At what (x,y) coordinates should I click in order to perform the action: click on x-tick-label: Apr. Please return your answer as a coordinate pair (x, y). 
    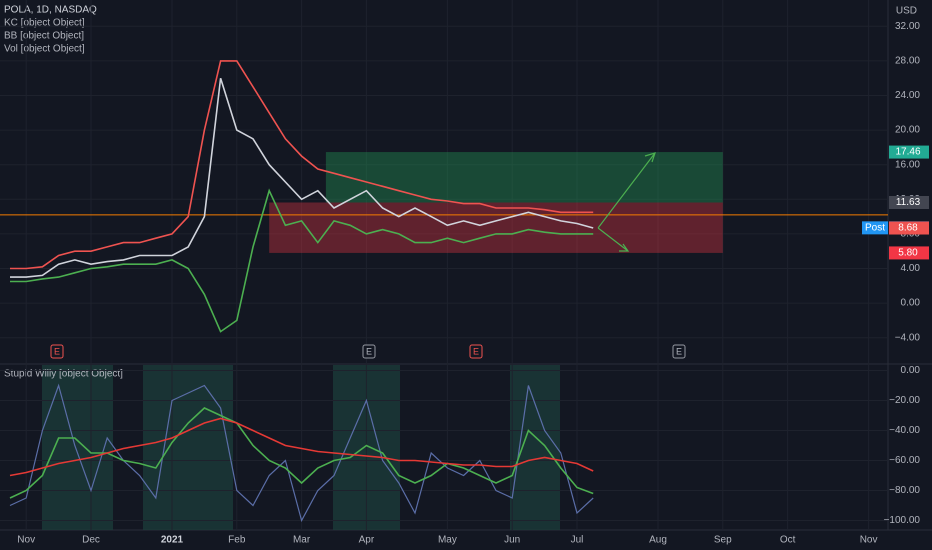
    Looking at the image, I should click on (367, 540).